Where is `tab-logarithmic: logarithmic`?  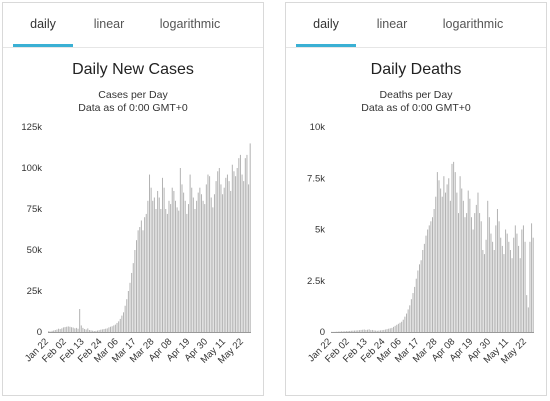 tab-logarithmic: logarithmic is located at coordinates (190, 24).